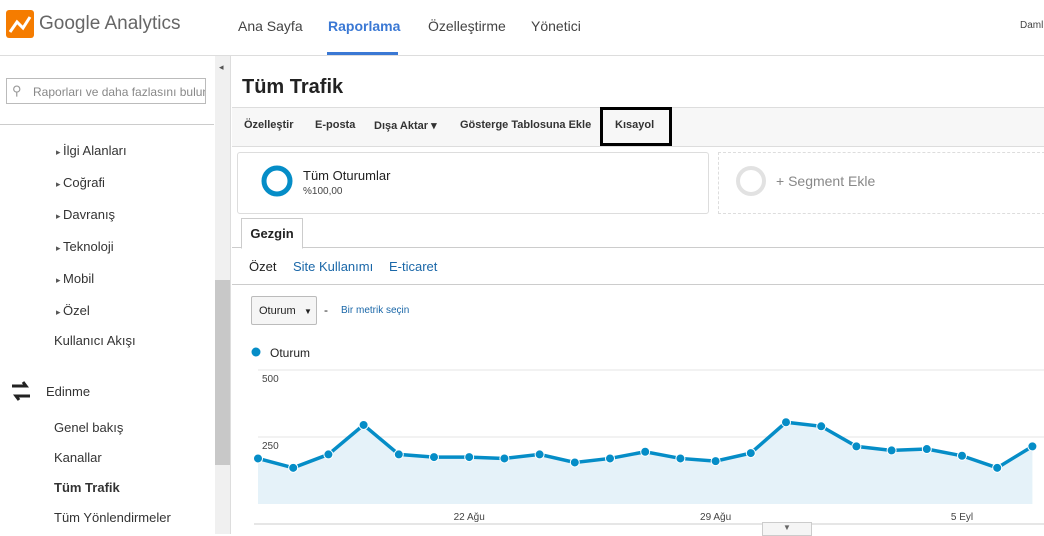 This screenshot has width=1044, height=536. What do you see at coordinates (522, 28) in the screenshot?
I see `header` at bounding box center [522, 28].